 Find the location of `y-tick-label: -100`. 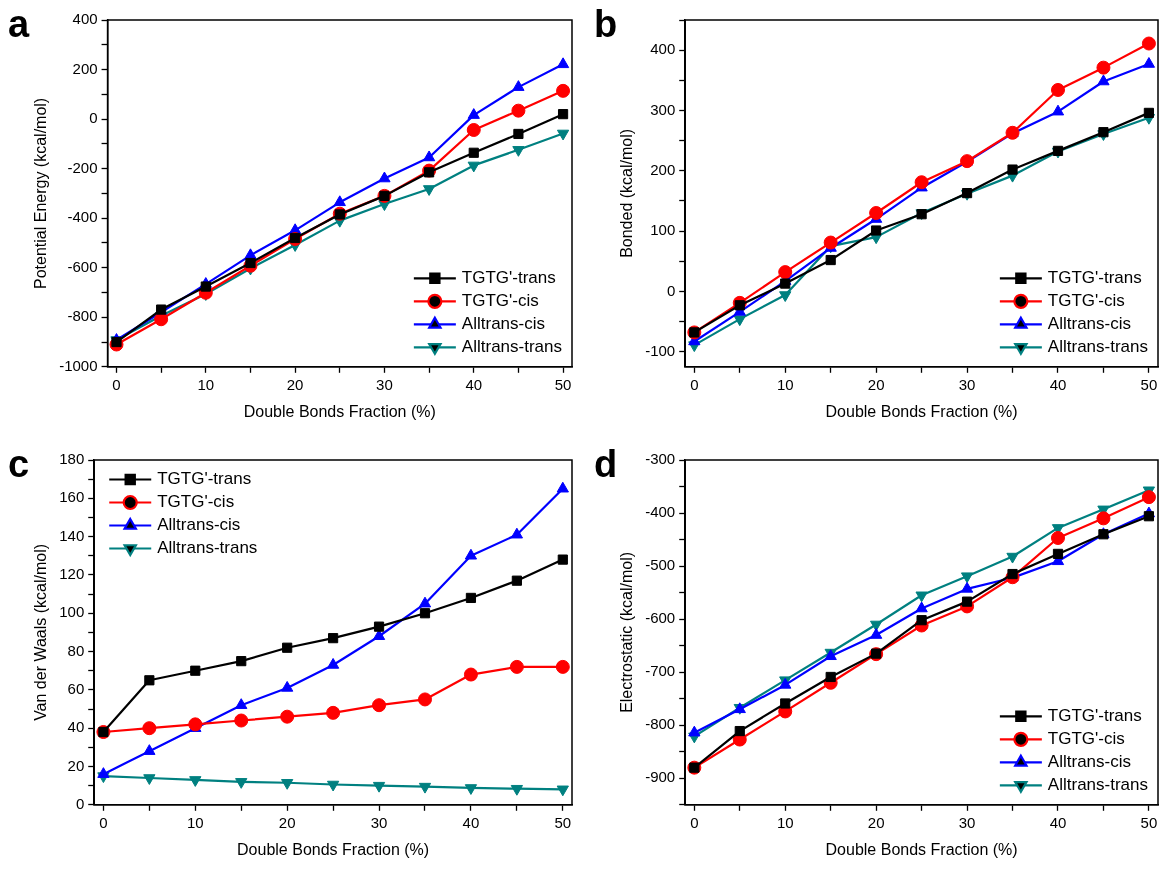

y-tick-label: -100 is located at coordinates (660, 350).